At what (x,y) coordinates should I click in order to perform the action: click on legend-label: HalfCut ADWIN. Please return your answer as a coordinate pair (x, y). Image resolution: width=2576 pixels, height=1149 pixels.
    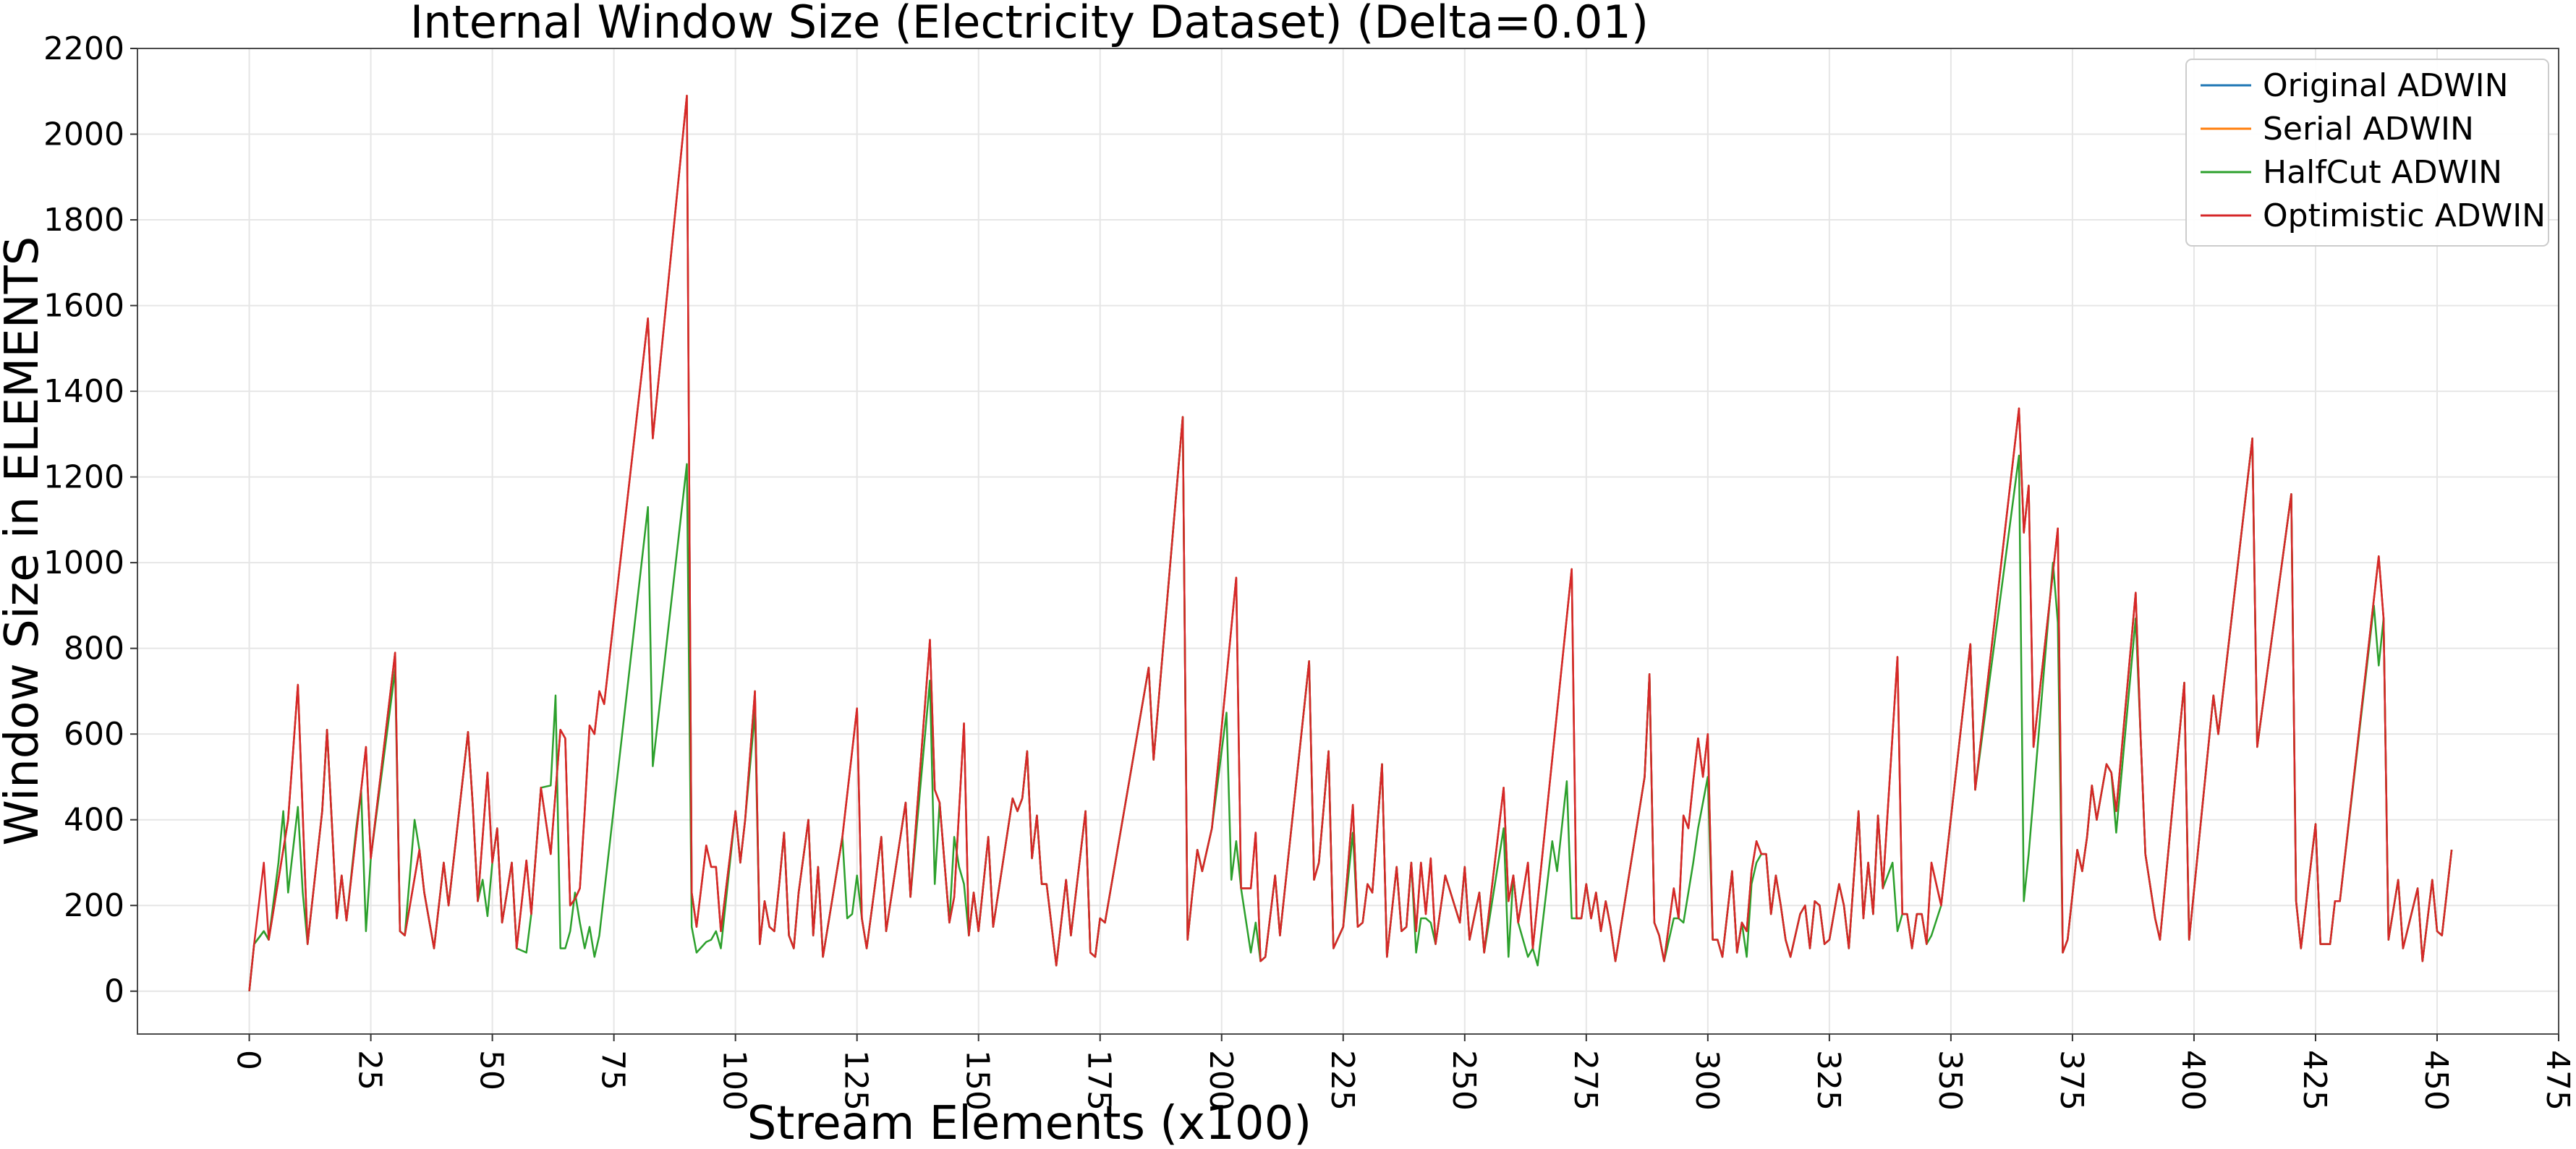
    Looking at the image, I should click on (2382, 172).